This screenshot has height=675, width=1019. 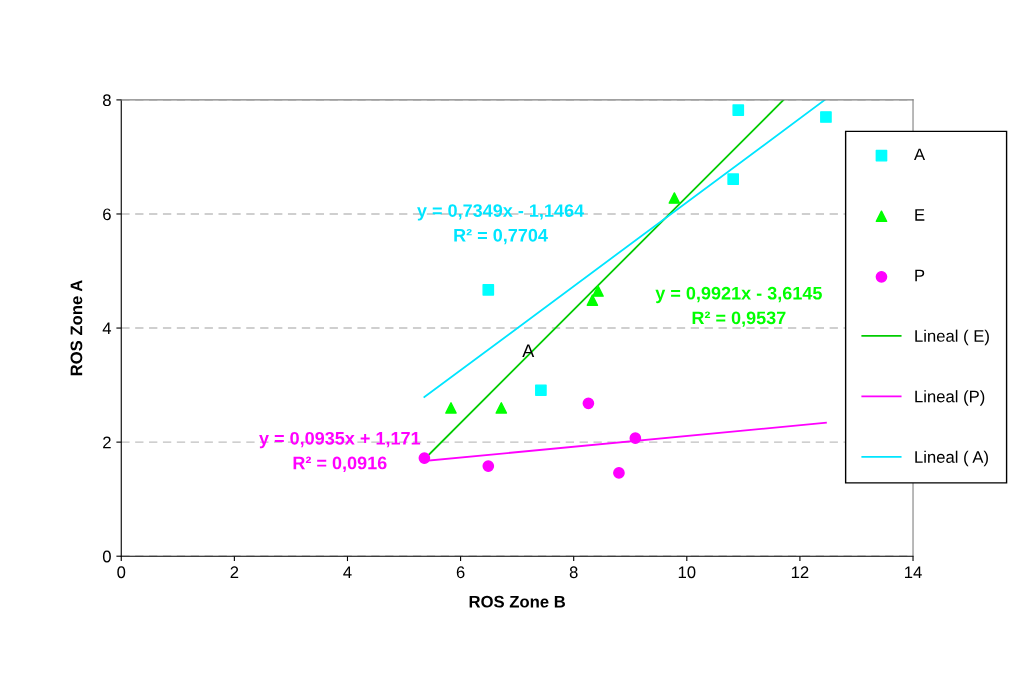 I want to click on x-tick-label: 10, so click(x=687, y=572).